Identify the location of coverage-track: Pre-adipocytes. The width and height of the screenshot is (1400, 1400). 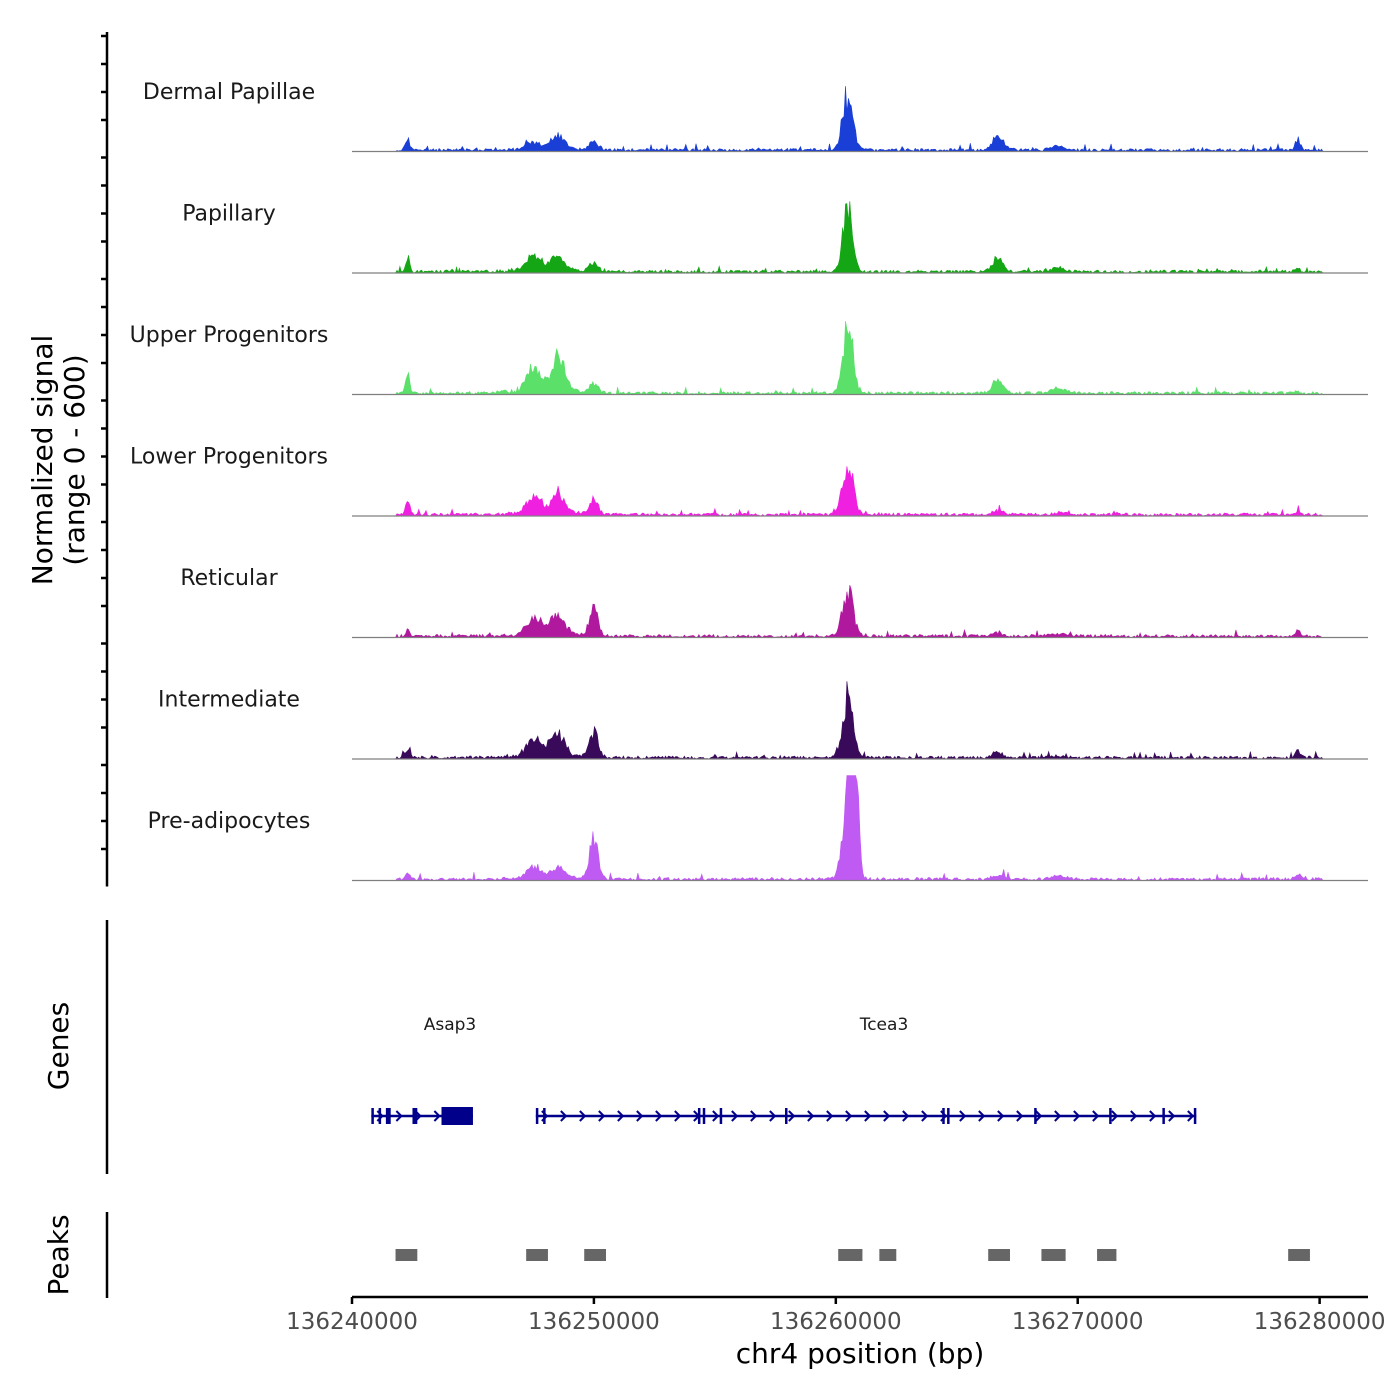
(758, 828).